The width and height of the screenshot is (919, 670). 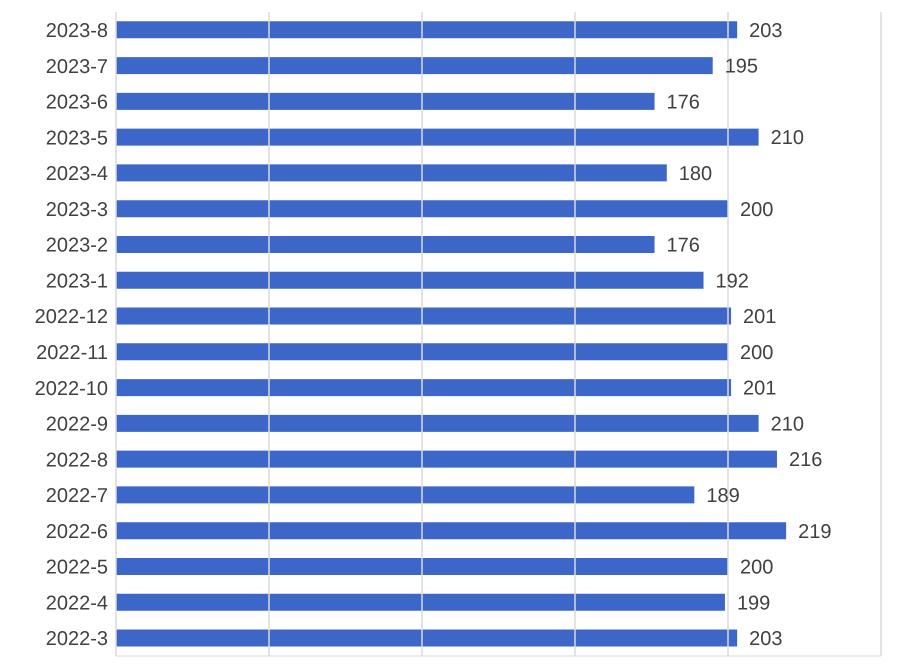 I want to click on y-tick-label: 2023-2, so click(x=77, y=245).